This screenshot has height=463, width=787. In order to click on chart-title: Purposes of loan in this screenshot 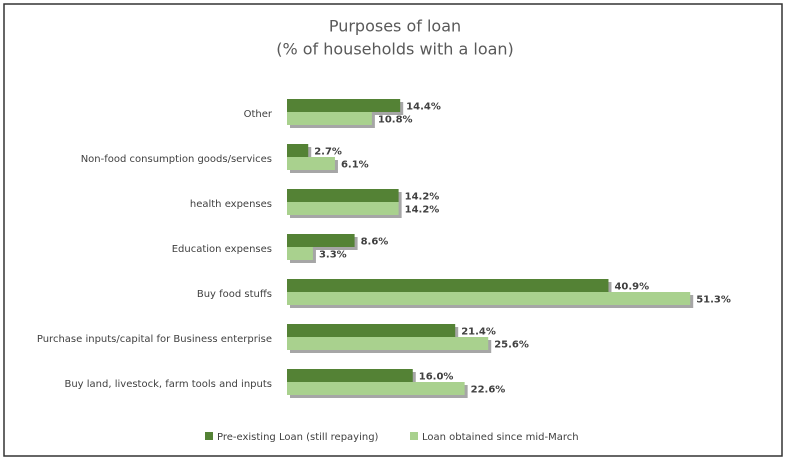, I will do `click(395, 26)`.